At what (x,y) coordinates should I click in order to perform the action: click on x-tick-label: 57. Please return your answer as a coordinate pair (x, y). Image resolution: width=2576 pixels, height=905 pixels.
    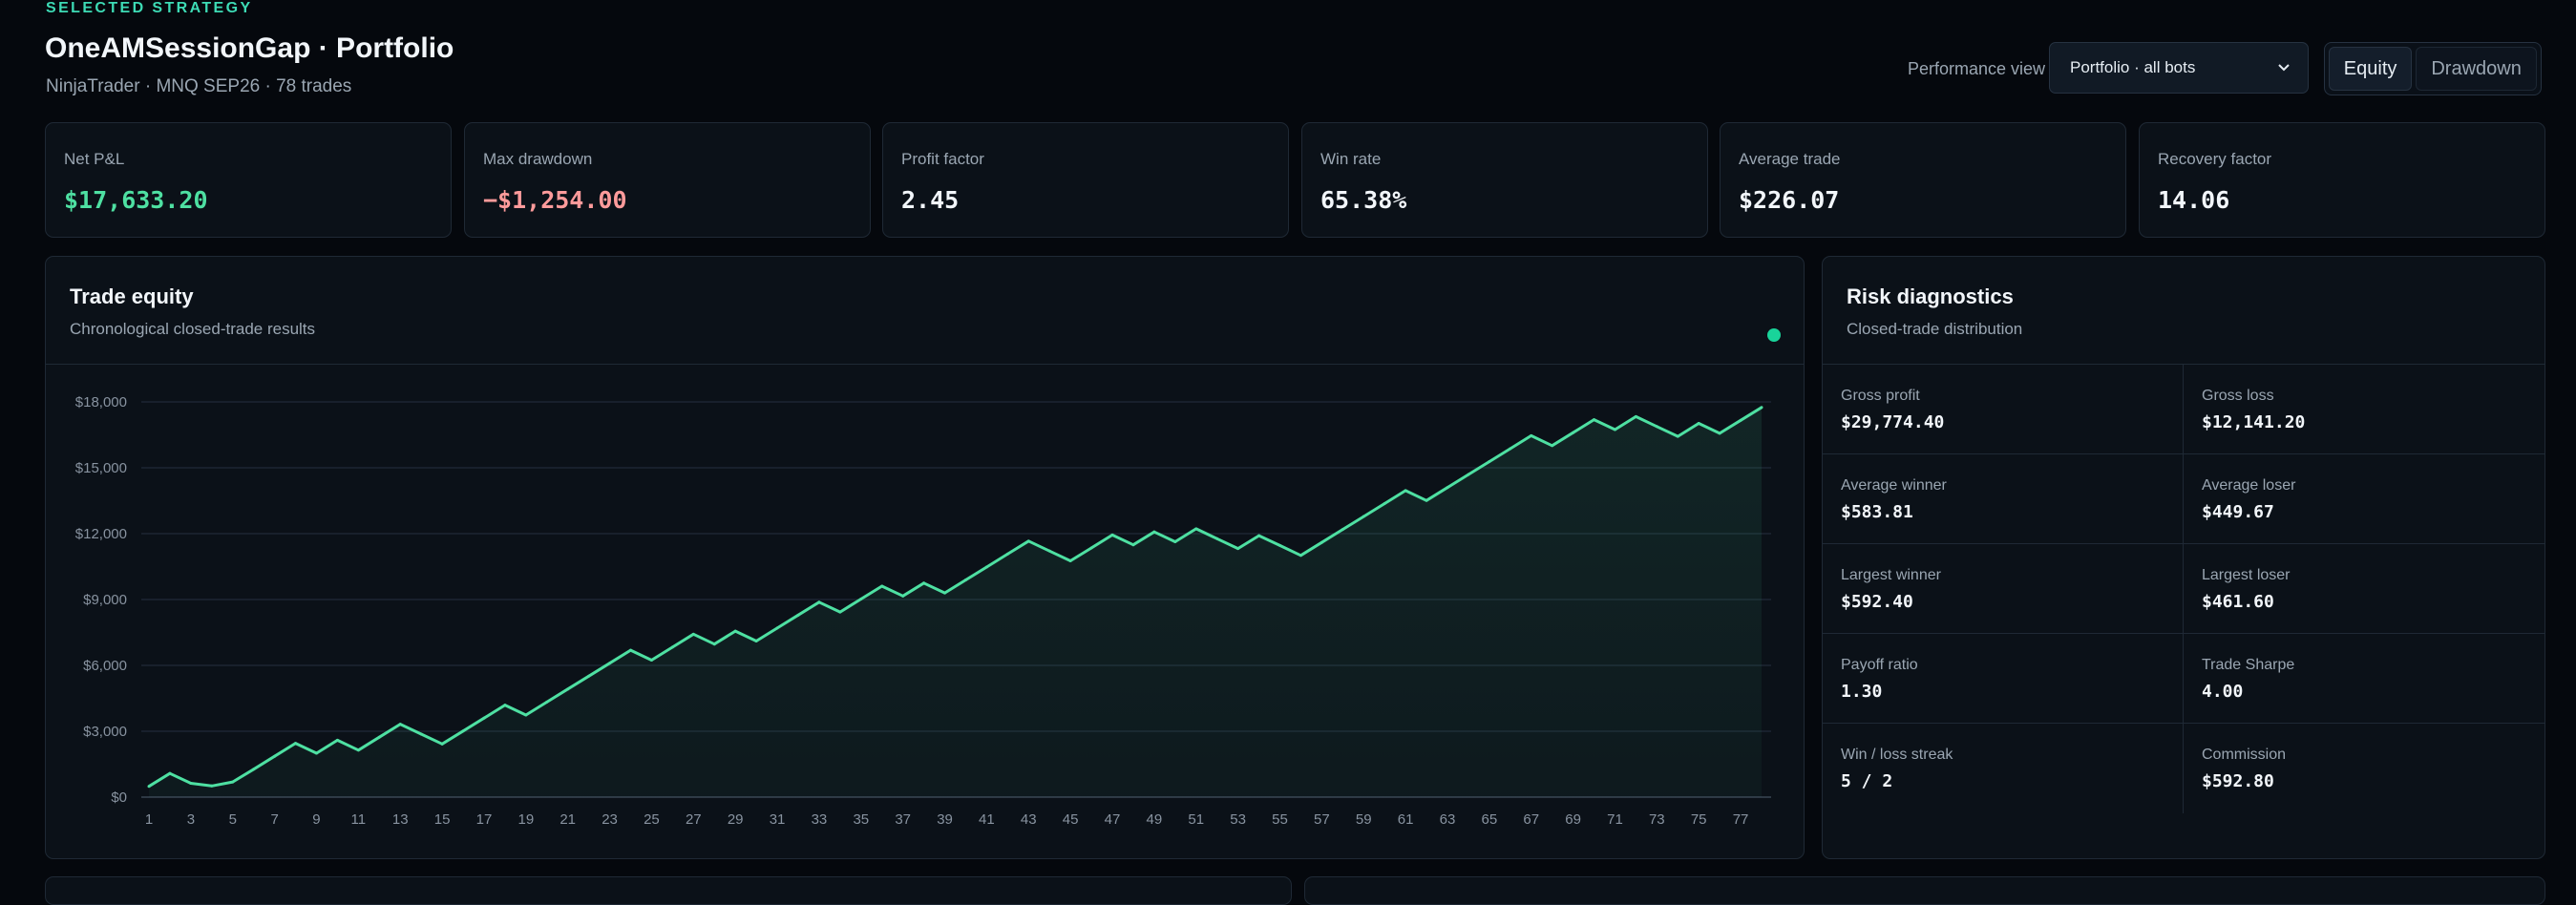
    Looking at the image, I should click on (1322, 819).